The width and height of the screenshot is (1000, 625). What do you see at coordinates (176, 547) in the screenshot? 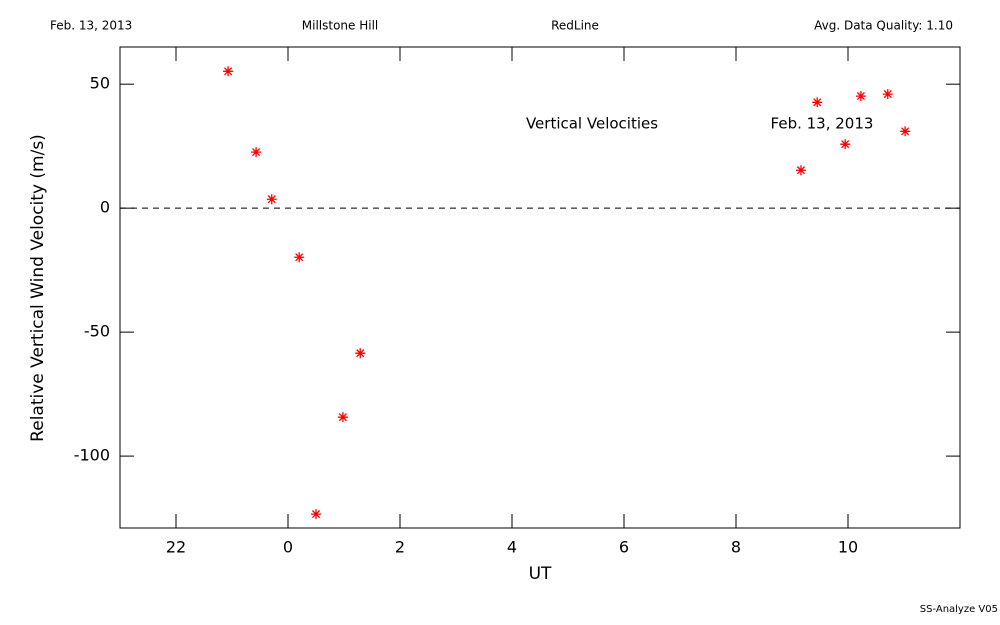
I see `x-tick-label: 22` at bounding box center [176, 547].